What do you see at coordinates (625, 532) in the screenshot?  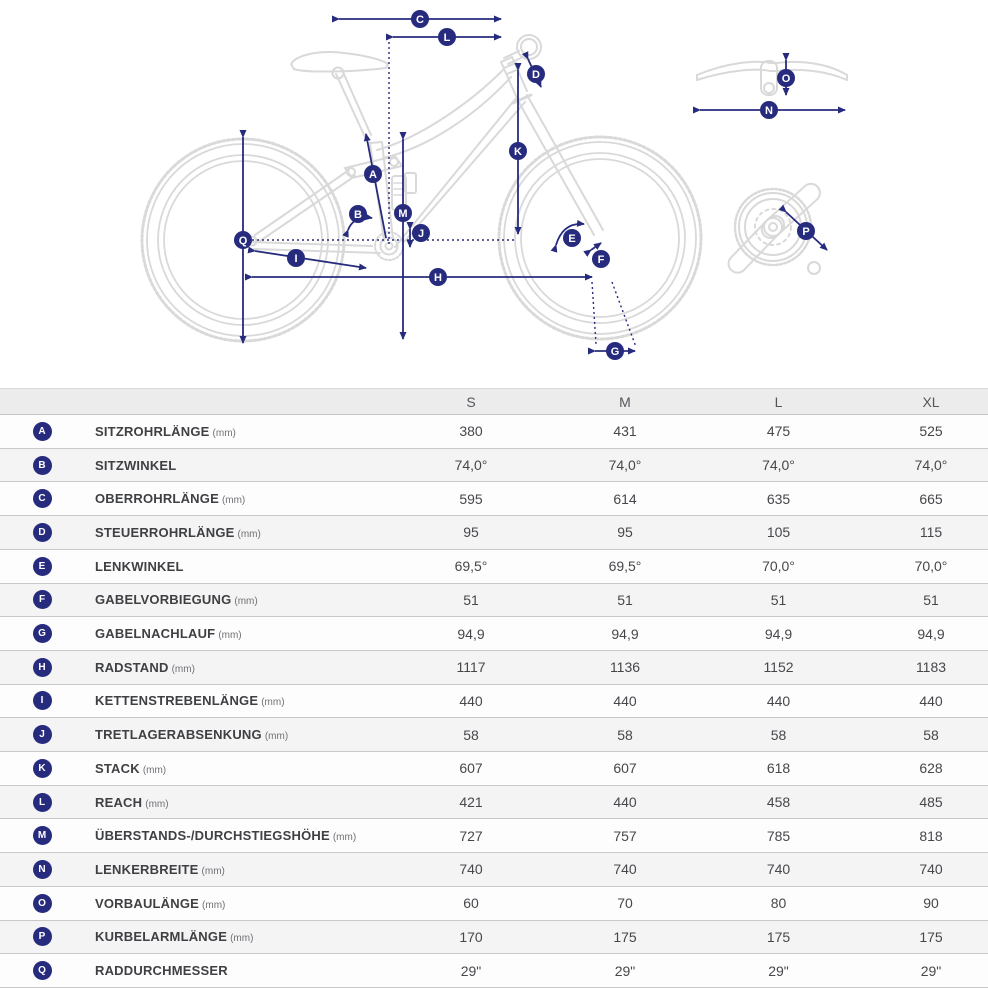 I see `row-value-m: 95` at bounding box center [625, 532].